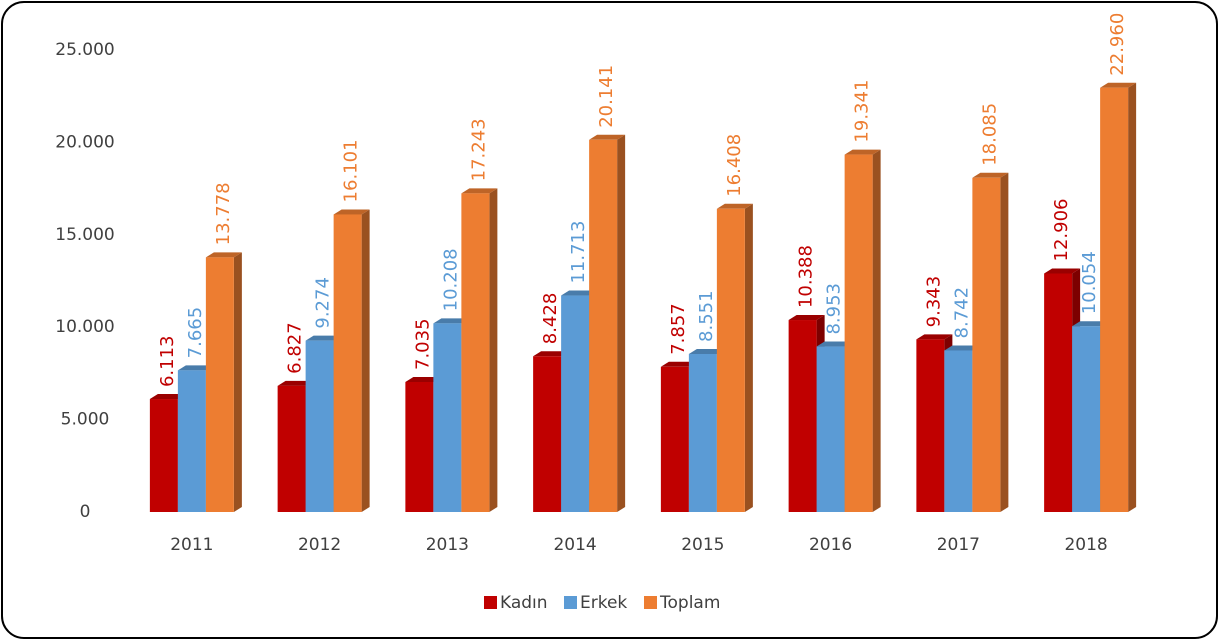 This screenshot has width=1219, height=640. Describe the element at coordinates (191, 545) in the screenshot. I see `x-tick-label: 2011` at that location.